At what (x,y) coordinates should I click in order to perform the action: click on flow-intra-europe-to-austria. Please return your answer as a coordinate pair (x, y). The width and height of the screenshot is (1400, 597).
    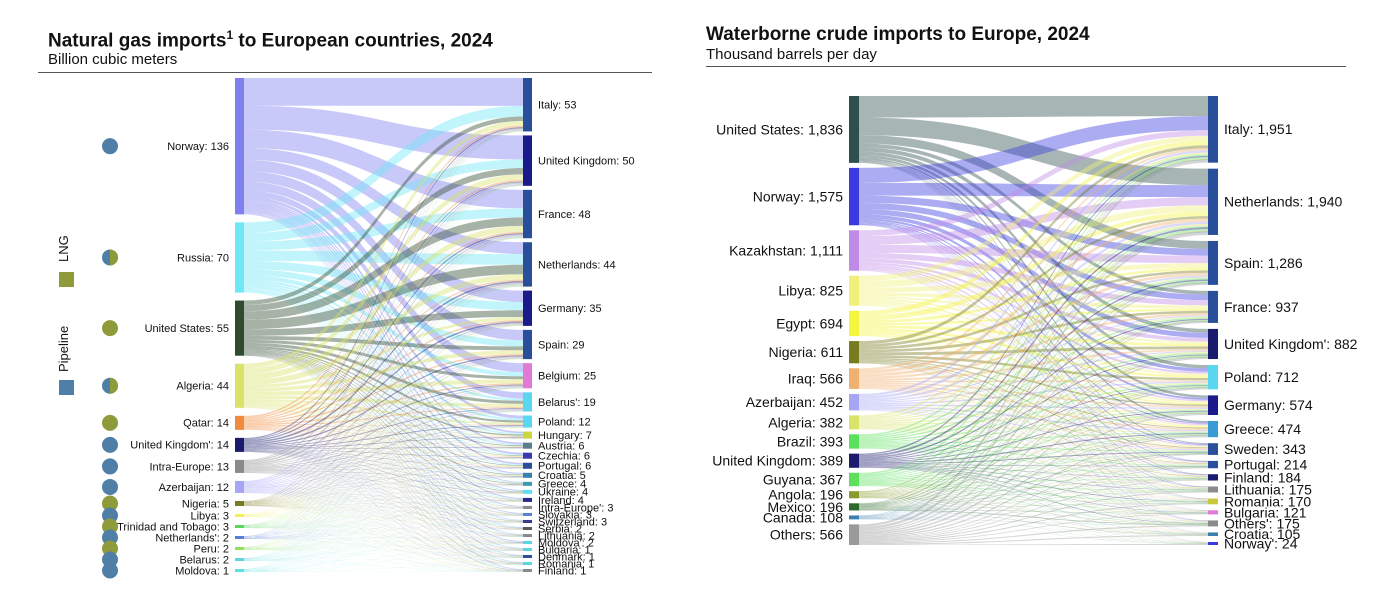
    Looking at the image, I should click on (383, 458).